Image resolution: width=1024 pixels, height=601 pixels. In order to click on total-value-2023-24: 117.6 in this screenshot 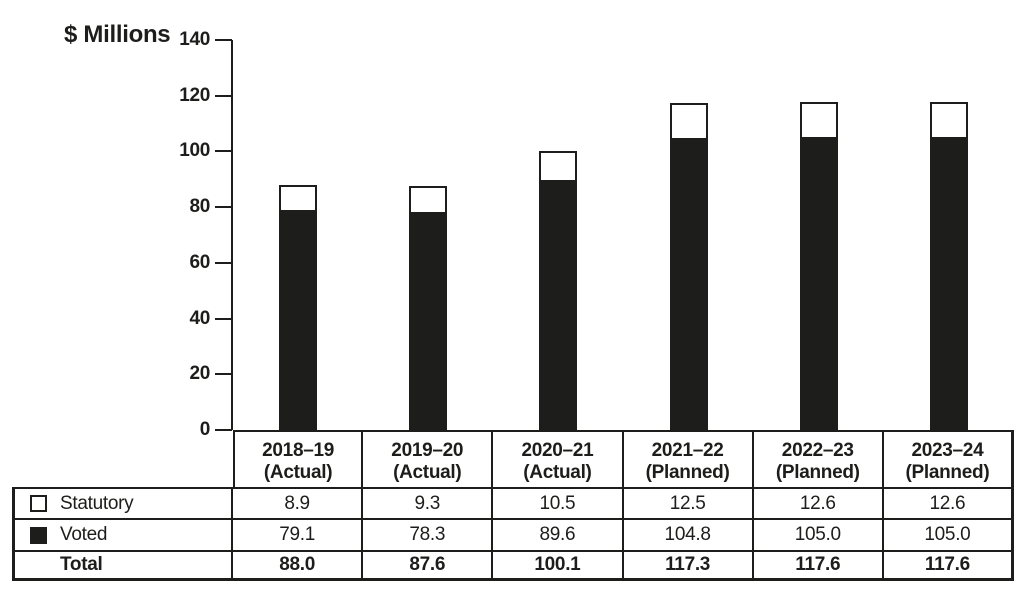, I will do `click(948, 566)`.